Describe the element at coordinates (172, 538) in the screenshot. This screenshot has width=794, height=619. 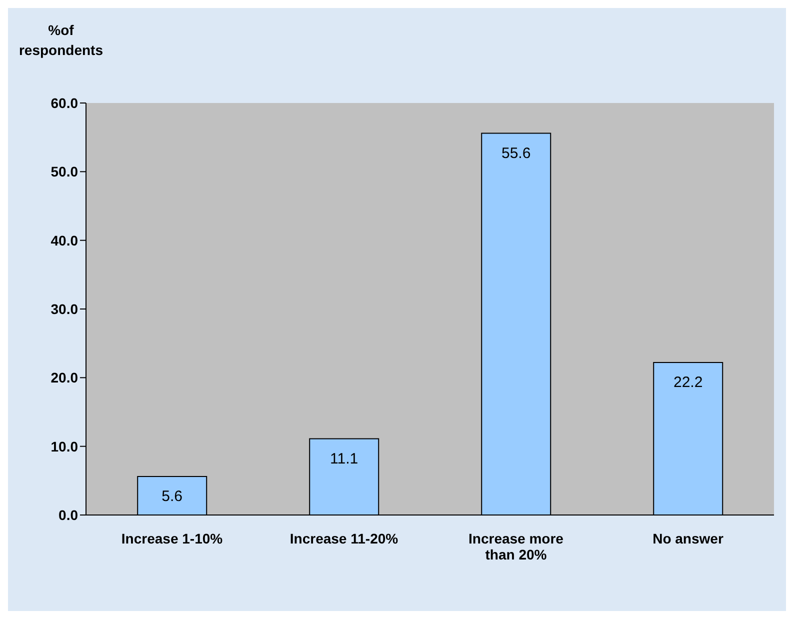
I see `x-tick-label: Increase 1-10%` at that location.